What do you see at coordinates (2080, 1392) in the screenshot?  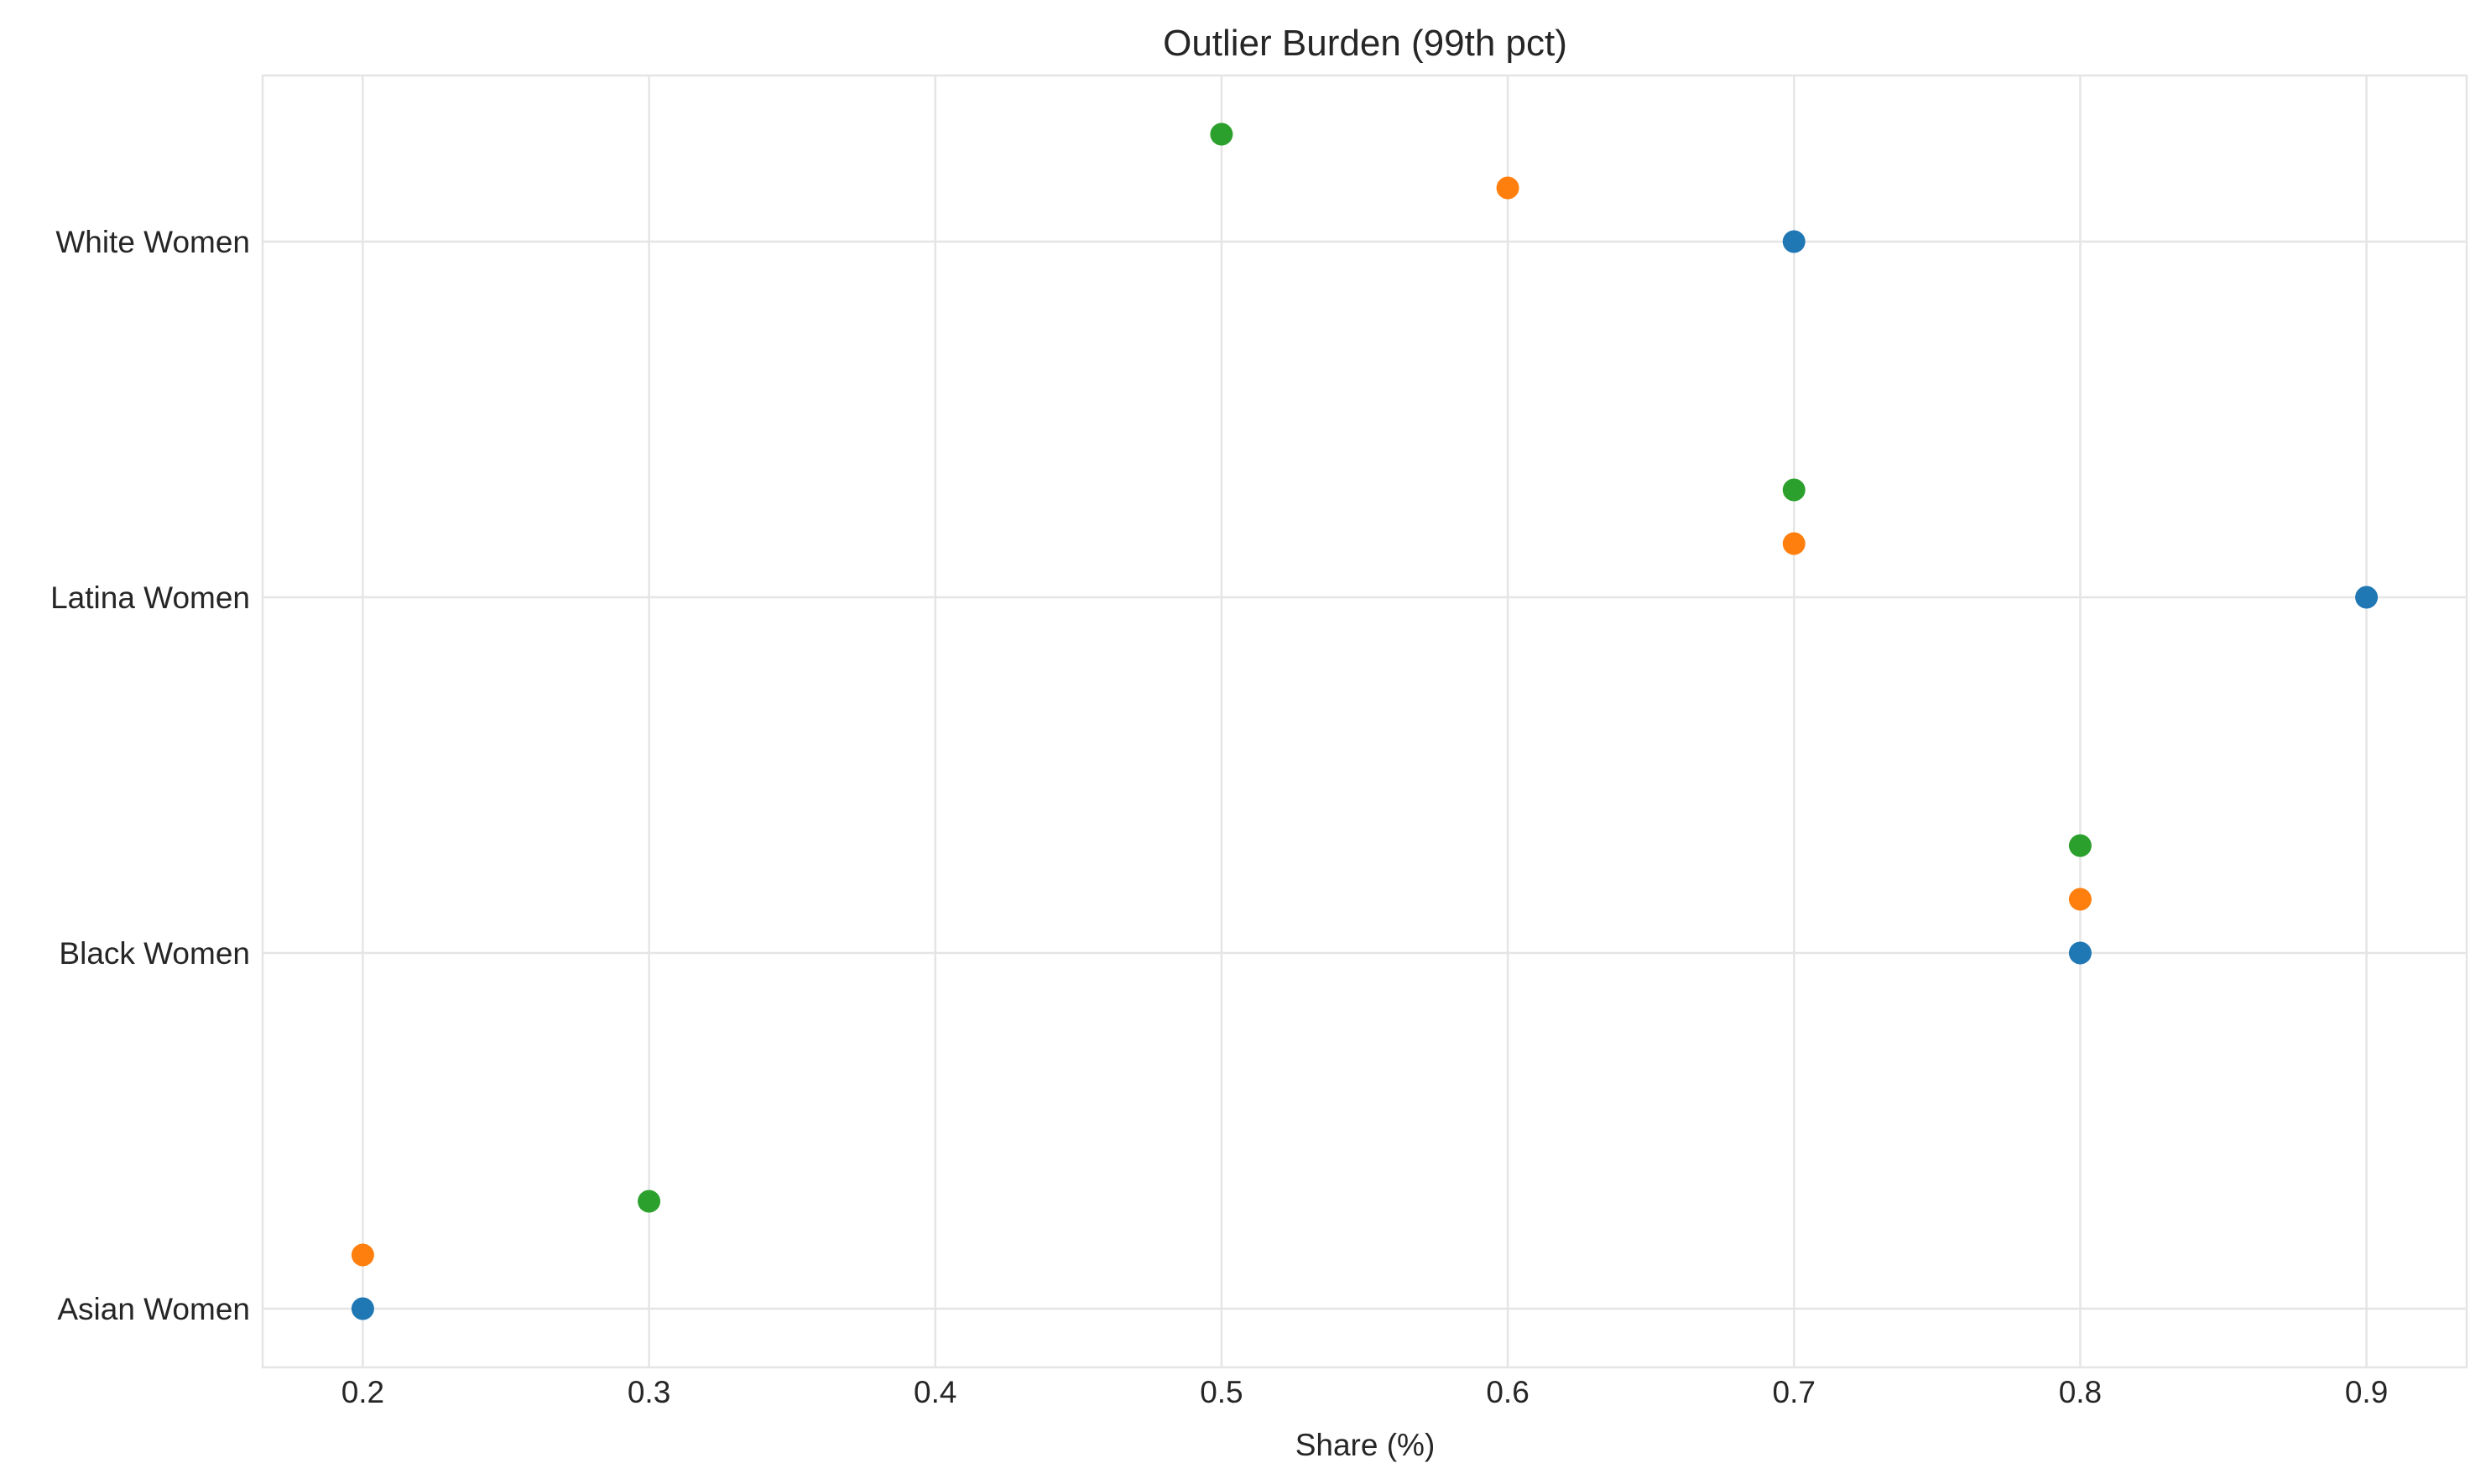 I see `x-tick-label: 0.8` at bounding box center [2080, 1392].